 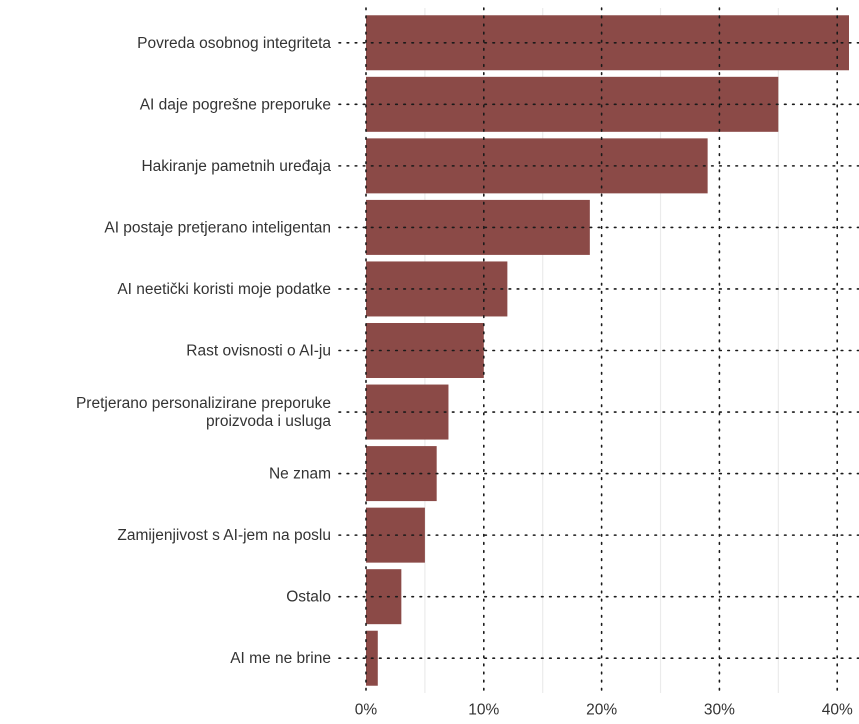 I want to click on category-label: Ne znam, so click(x=300, y=473).